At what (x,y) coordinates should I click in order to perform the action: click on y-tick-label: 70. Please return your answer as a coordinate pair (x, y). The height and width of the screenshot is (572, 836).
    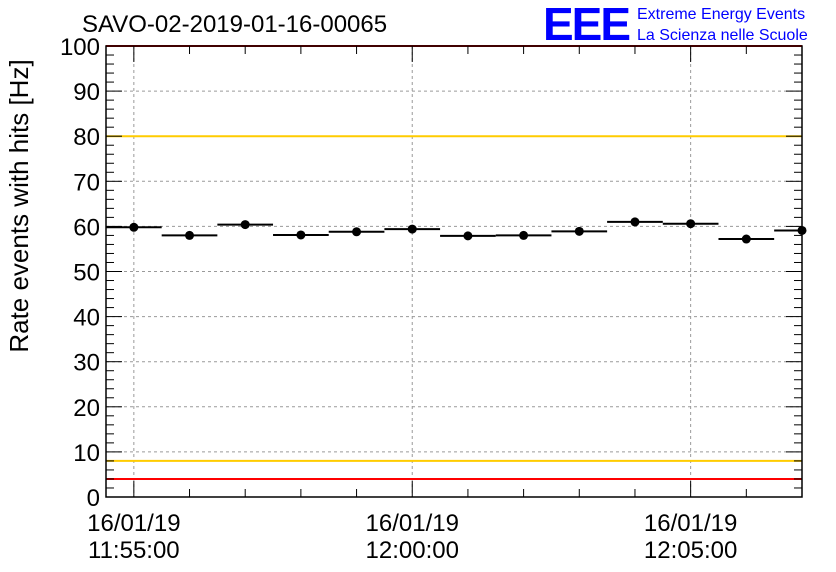
    Looking at the image, I should click on (86, 182).